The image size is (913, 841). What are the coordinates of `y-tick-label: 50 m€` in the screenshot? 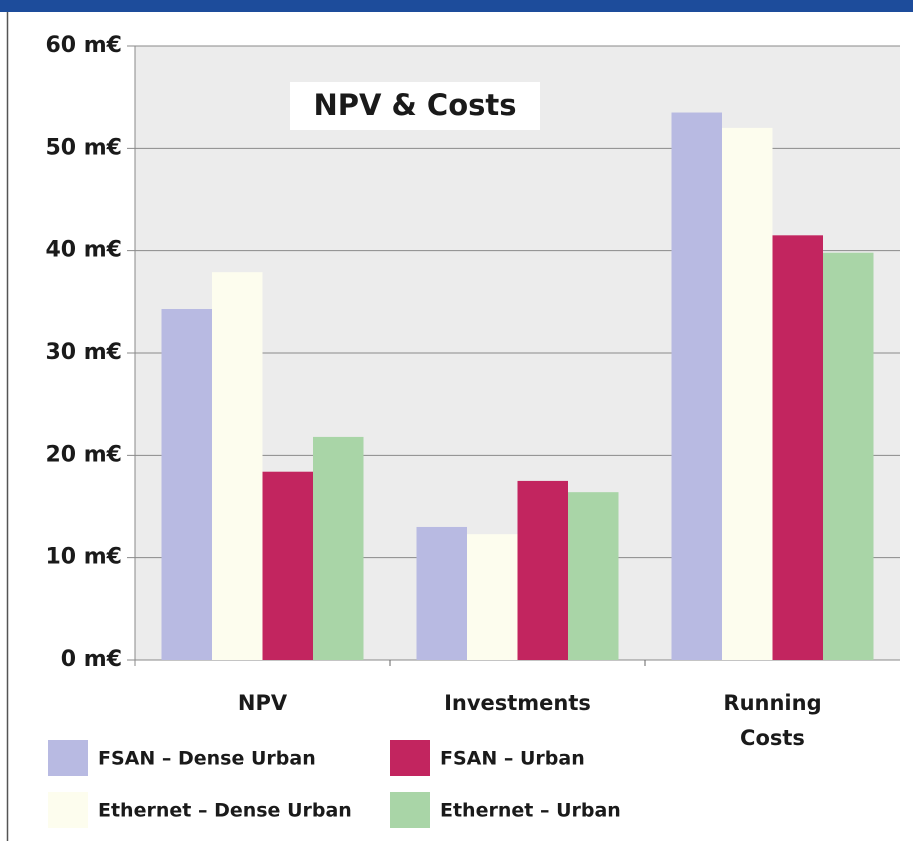 It's located at (83, 147).